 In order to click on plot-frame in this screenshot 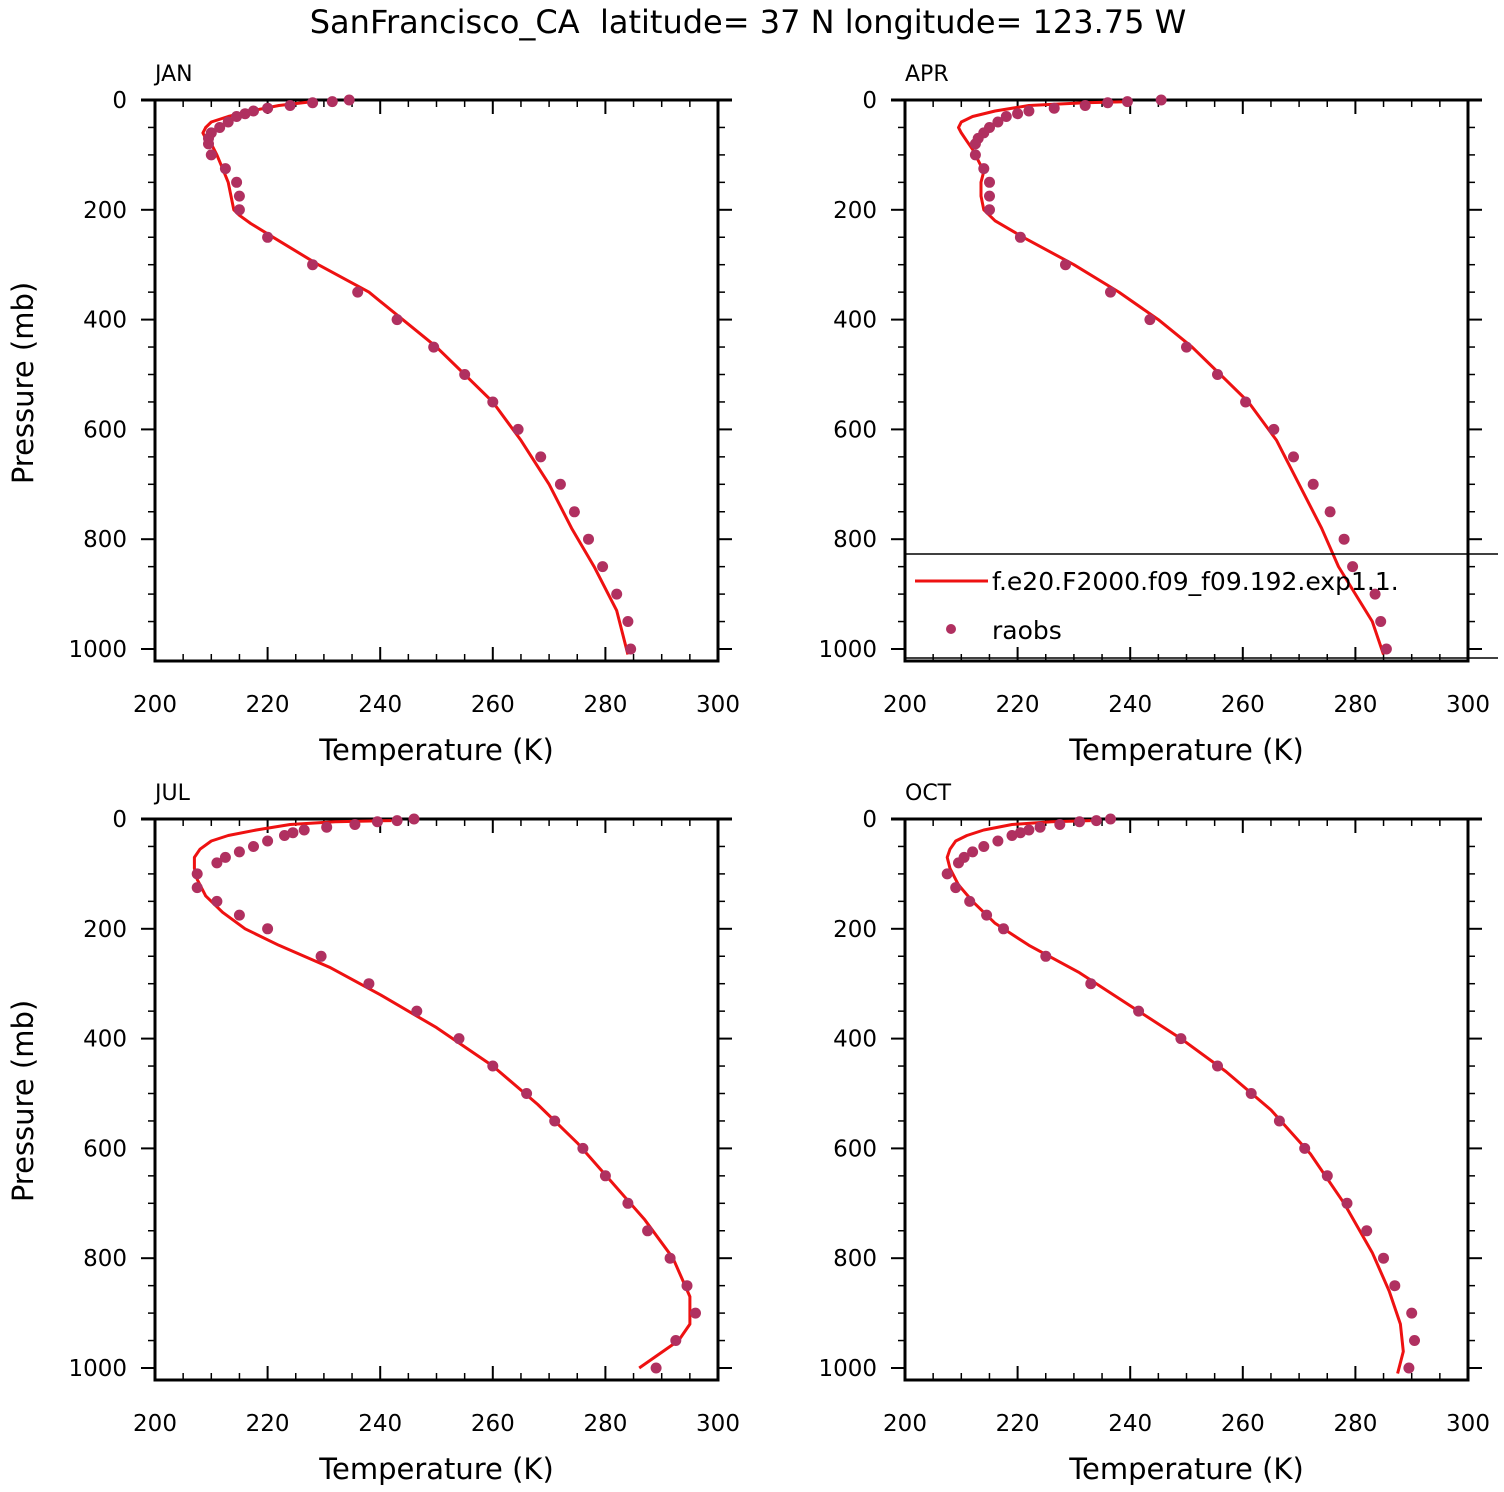, I will do `click(436, 1099)`.